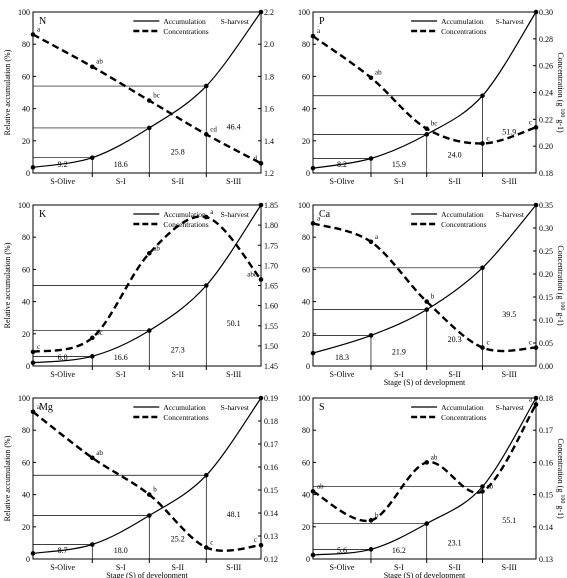 Image resolution: width=567 pixels, height=578 pixels. I want to click on y2-tick-label: 0.12, so click(271, 559).